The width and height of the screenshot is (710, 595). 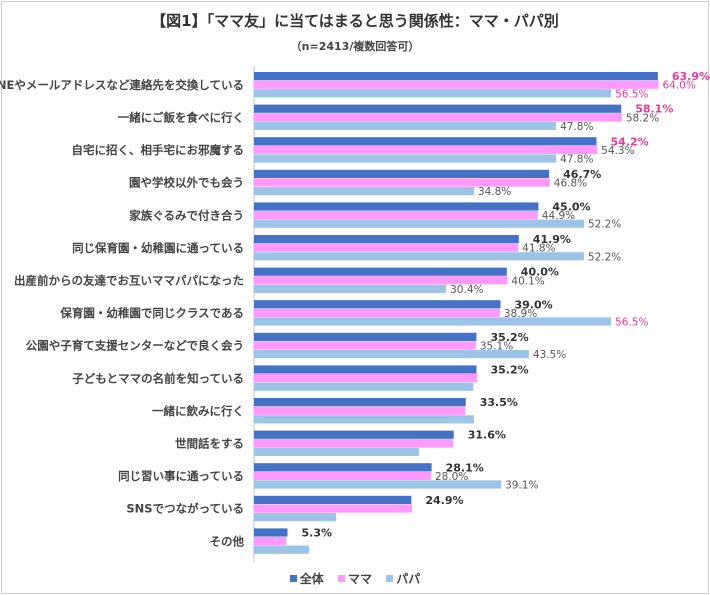 What do you see at coordinates (186, 215) in the screenshot?
I see `category-label: 家族ぐるみで付き合う` at bounding box center [186, 215].